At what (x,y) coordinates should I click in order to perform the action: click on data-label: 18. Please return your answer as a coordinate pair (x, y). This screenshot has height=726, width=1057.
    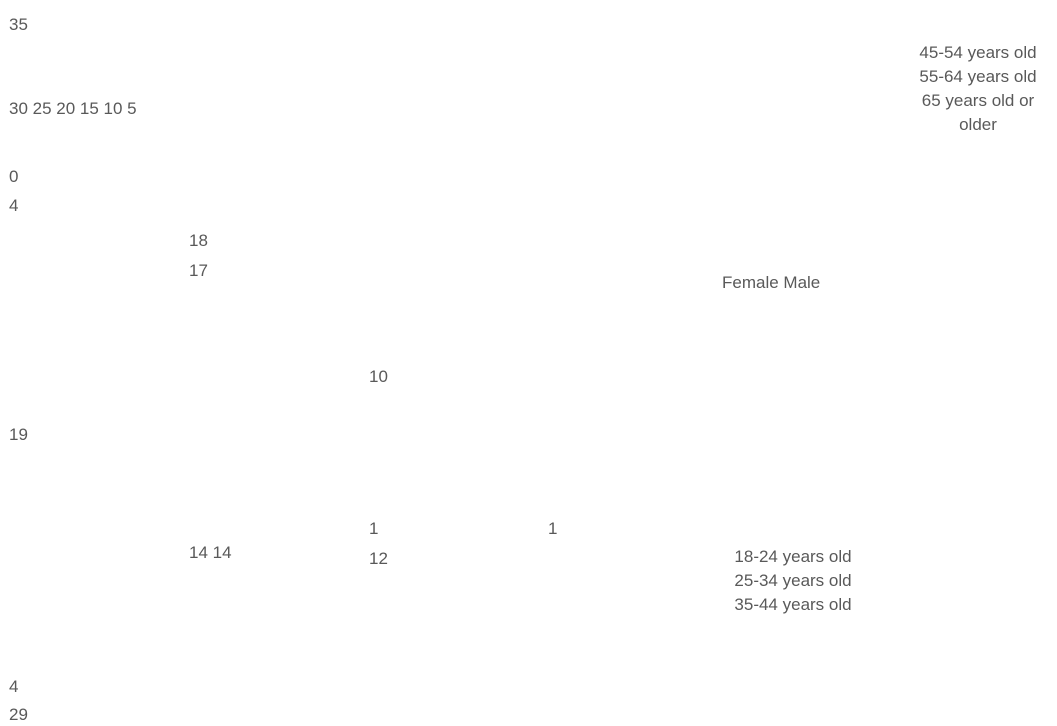
    Looking at the image, I should click on (198, 240).